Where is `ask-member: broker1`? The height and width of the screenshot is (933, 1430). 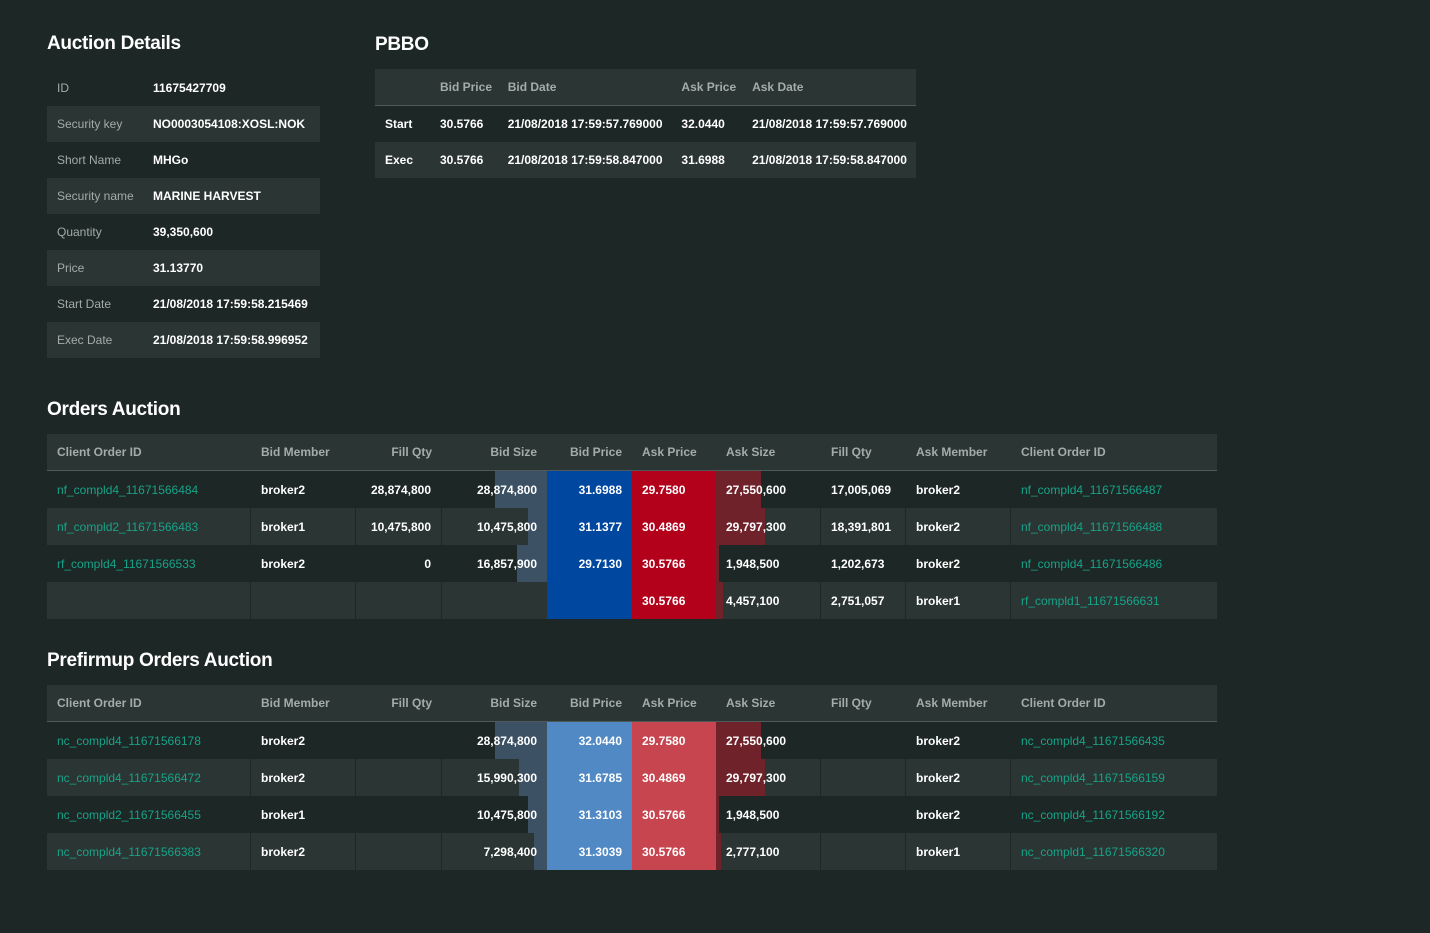 ask-member: broker1 is located at coordinates (958, 851).